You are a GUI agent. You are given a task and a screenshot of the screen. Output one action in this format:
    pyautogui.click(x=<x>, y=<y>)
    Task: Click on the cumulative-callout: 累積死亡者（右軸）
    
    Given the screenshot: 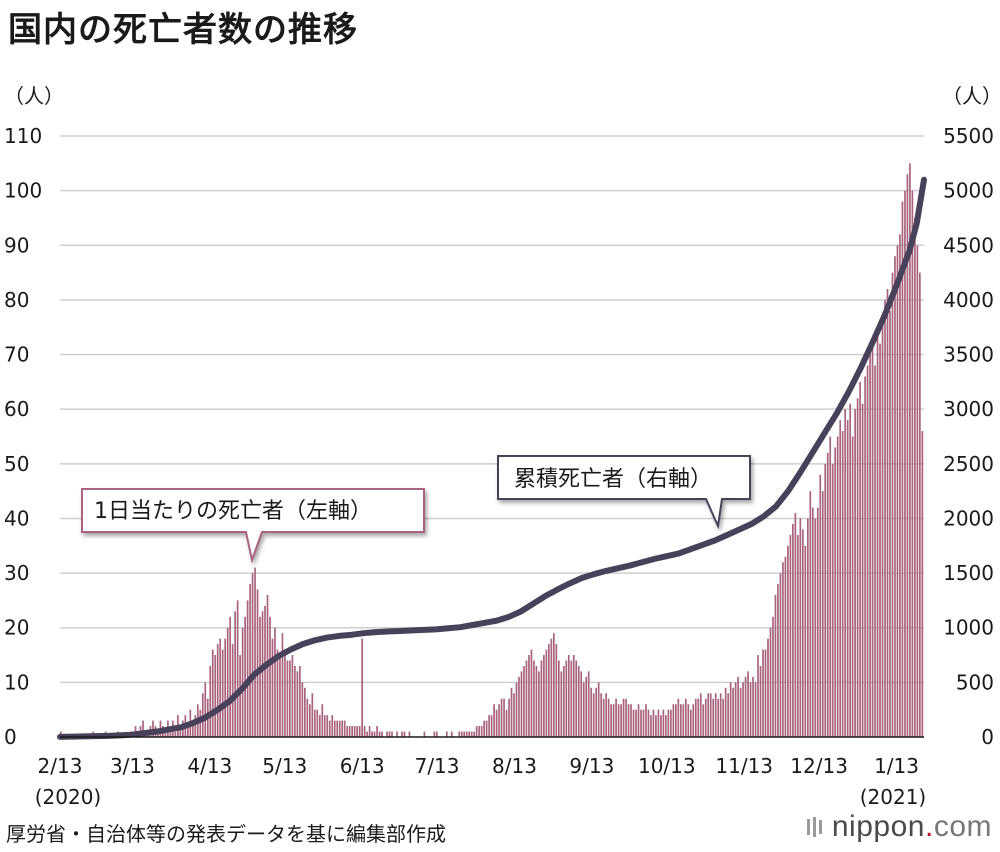 What is the action you would take?
    pyautogui.click(x=624, y=492)
    